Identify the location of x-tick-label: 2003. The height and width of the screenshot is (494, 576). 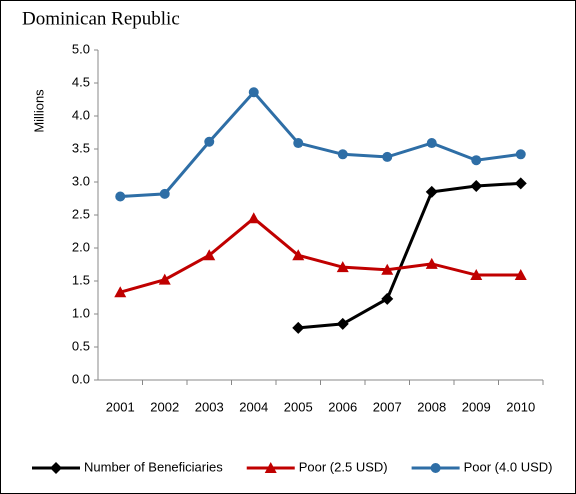
(209, 406).